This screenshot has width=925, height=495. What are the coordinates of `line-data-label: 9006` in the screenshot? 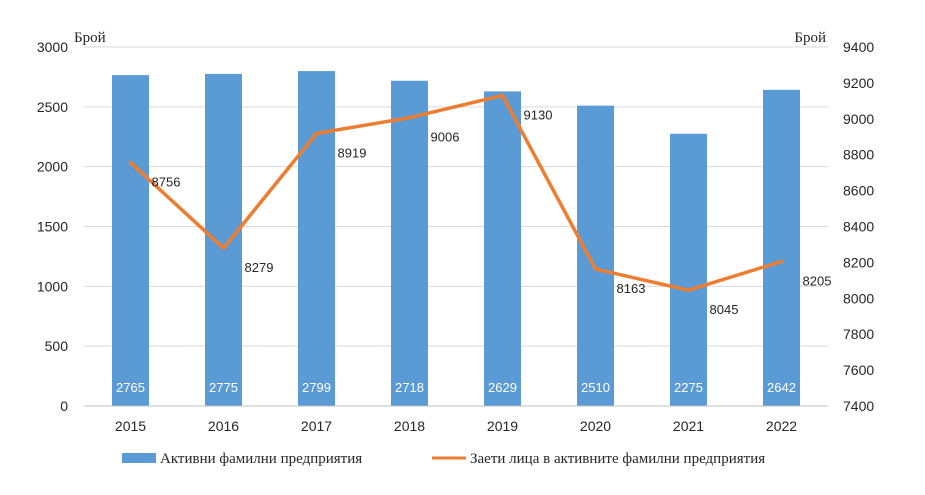 It's located at (445, 137).